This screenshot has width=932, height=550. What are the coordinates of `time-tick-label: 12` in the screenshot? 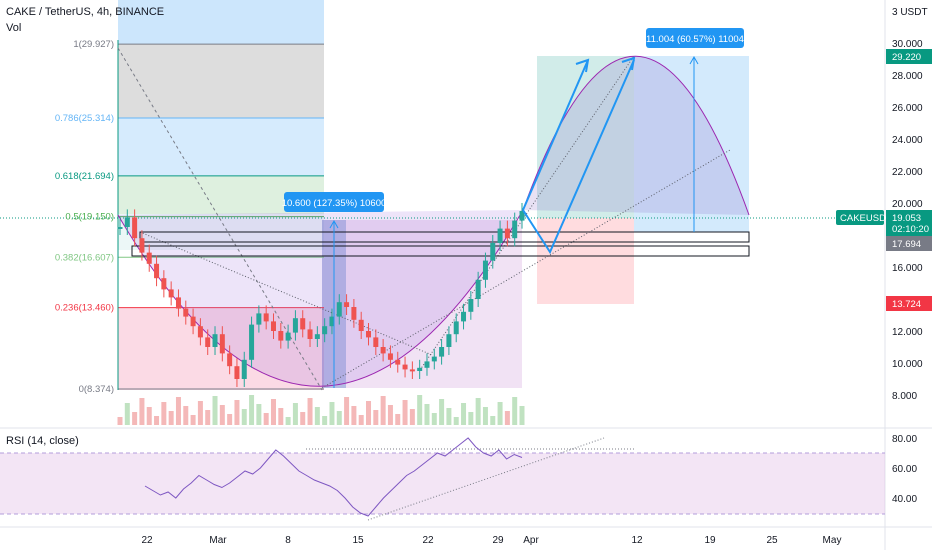 It's located at (637, 540).